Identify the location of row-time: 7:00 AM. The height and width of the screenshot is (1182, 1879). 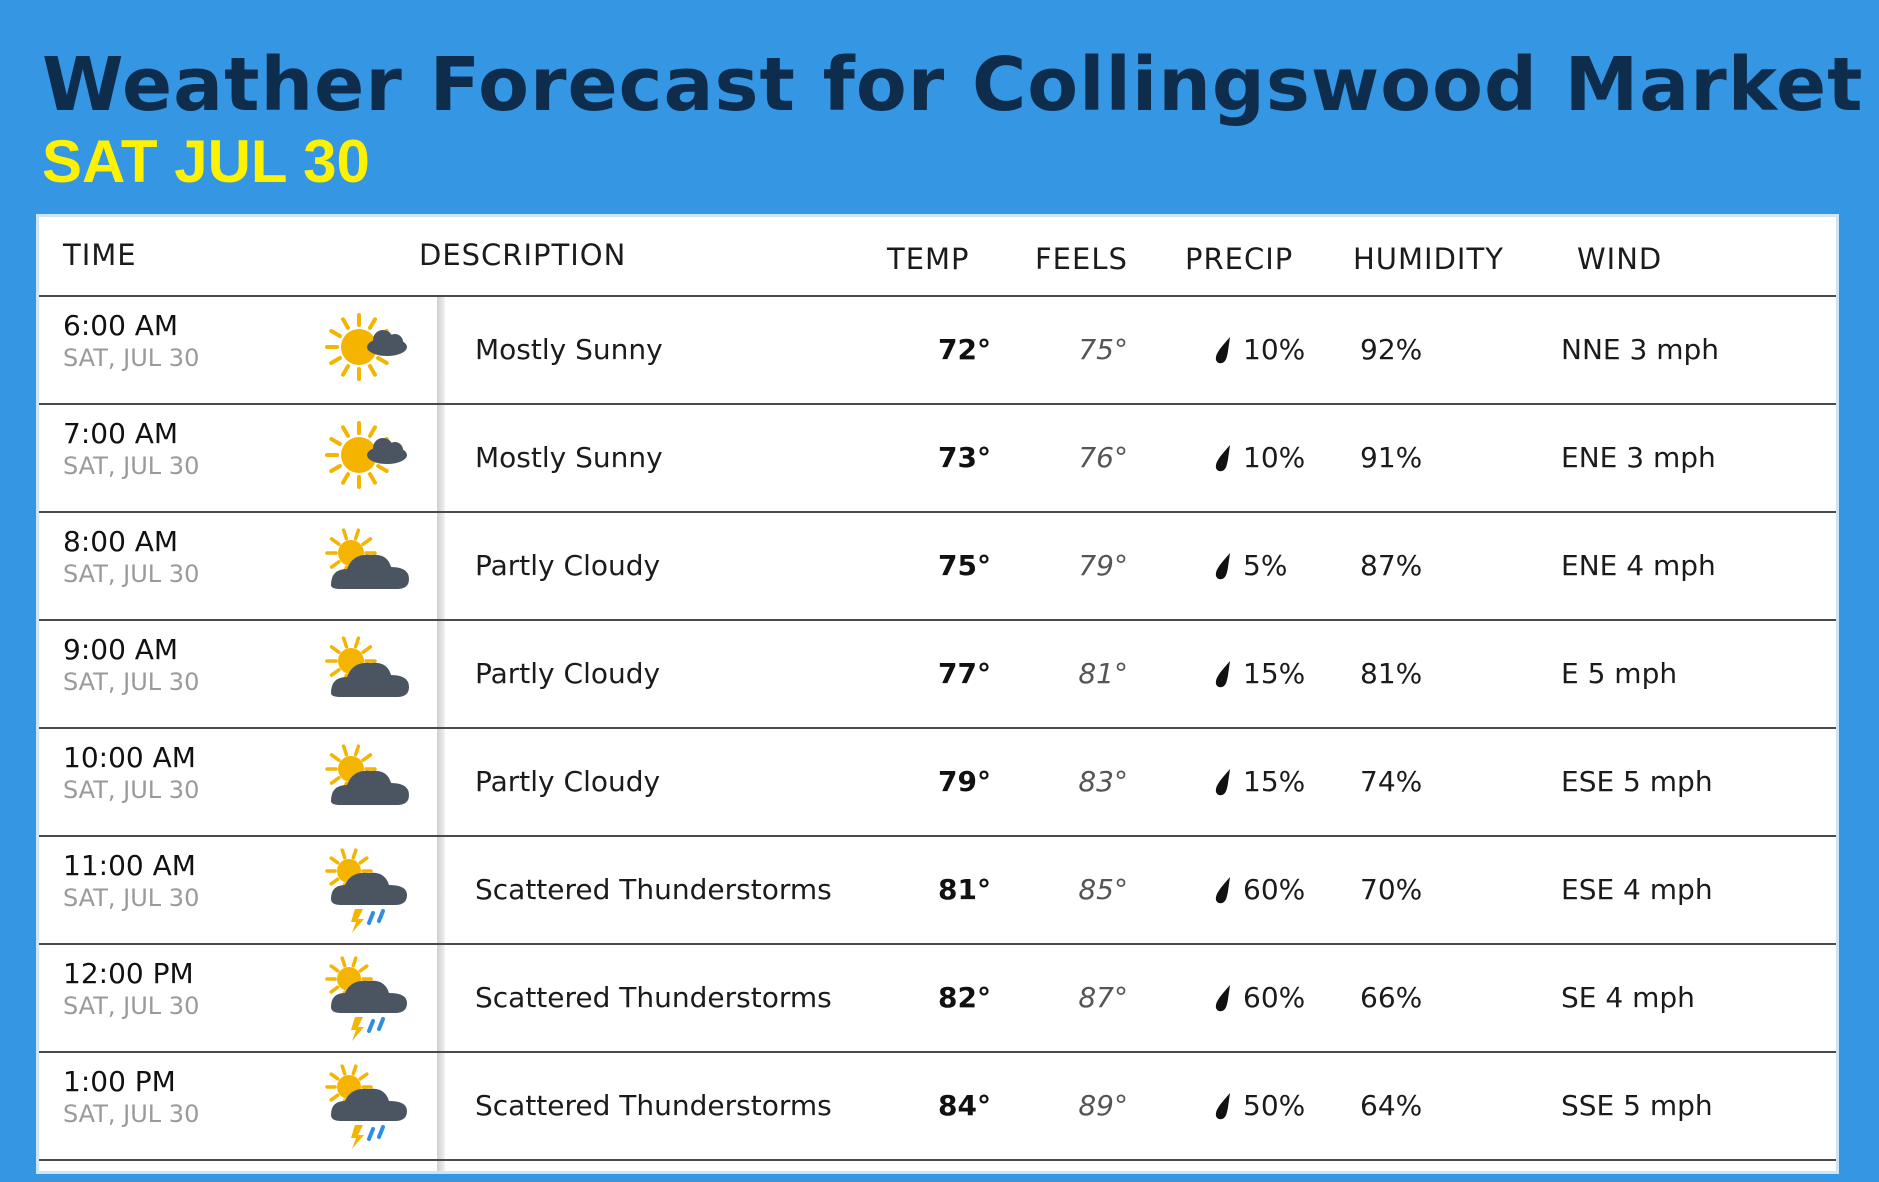
(121, 433).